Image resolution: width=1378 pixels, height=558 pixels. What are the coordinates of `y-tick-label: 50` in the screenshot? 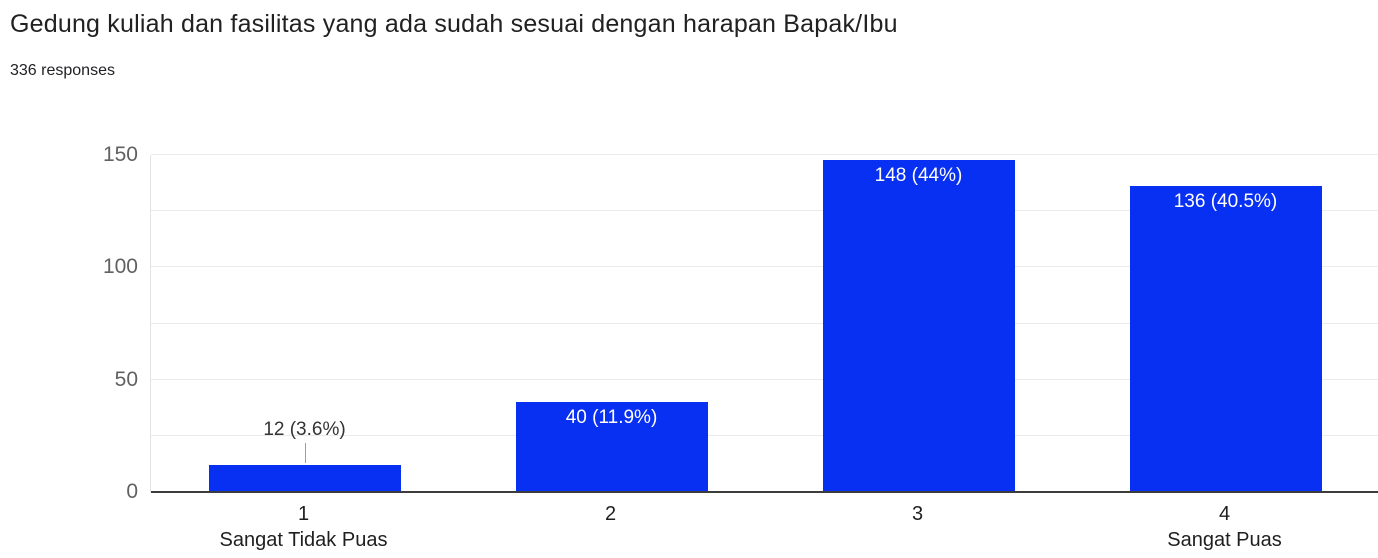 It's located at (126, 379).